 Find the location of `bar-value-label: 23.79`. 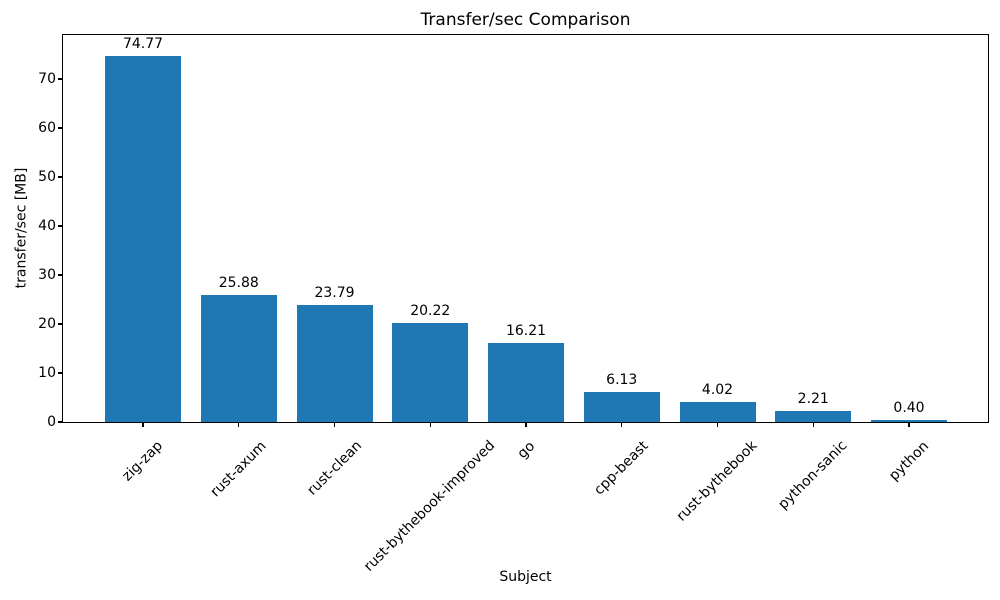

bar-value-label: 23.79 is located at coordinates (334, 293).